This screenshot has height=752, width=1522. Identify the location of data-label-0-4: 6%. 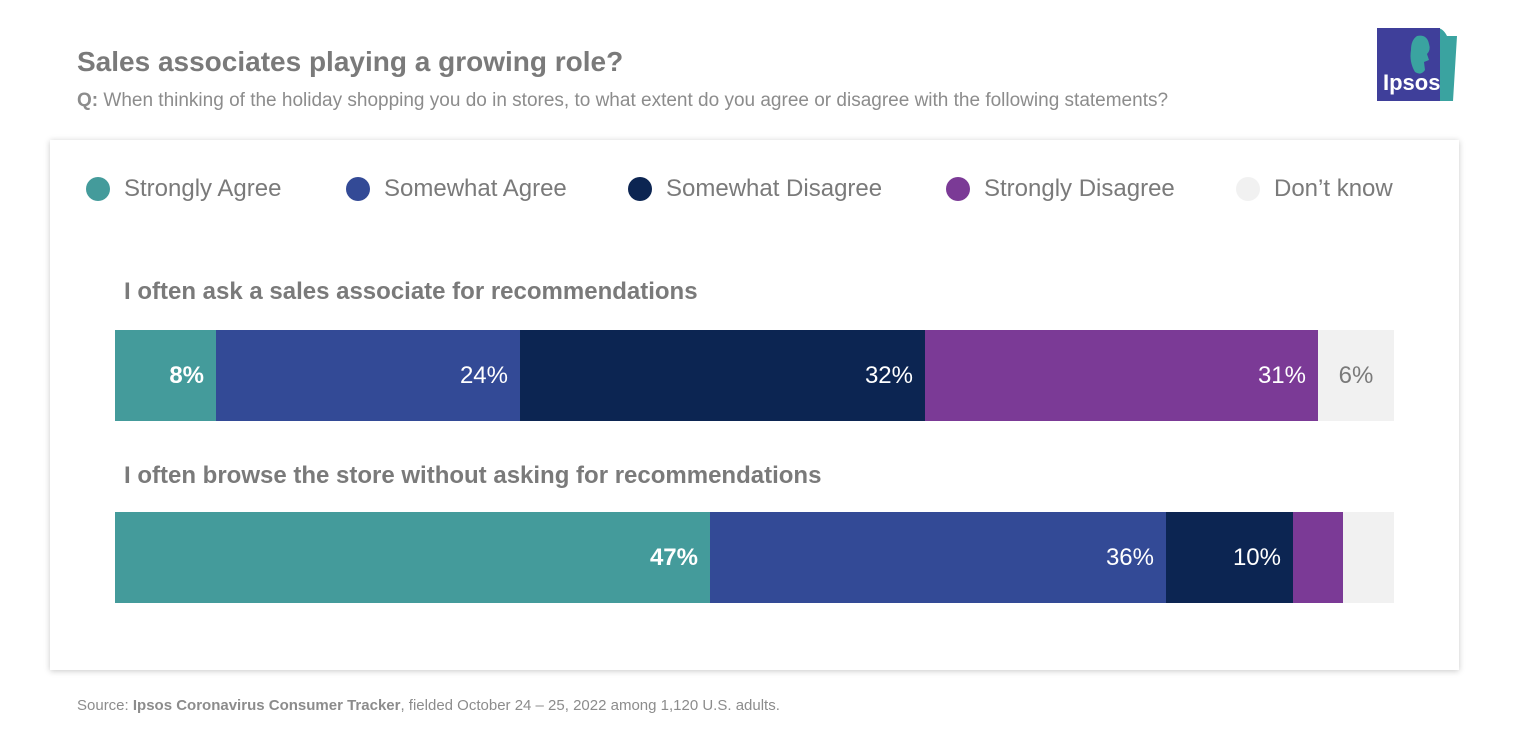
(1356, 375).